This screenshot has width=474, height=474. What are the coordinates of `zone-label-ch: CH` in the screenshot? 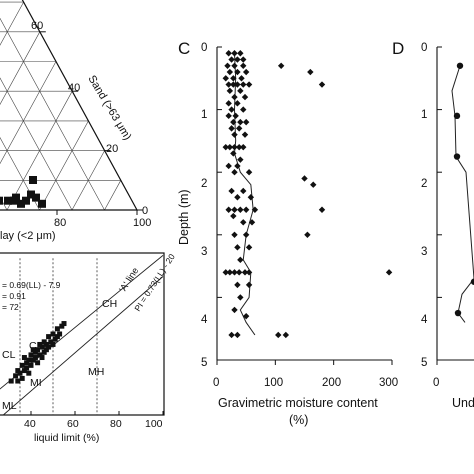 It's located at (109, 304).